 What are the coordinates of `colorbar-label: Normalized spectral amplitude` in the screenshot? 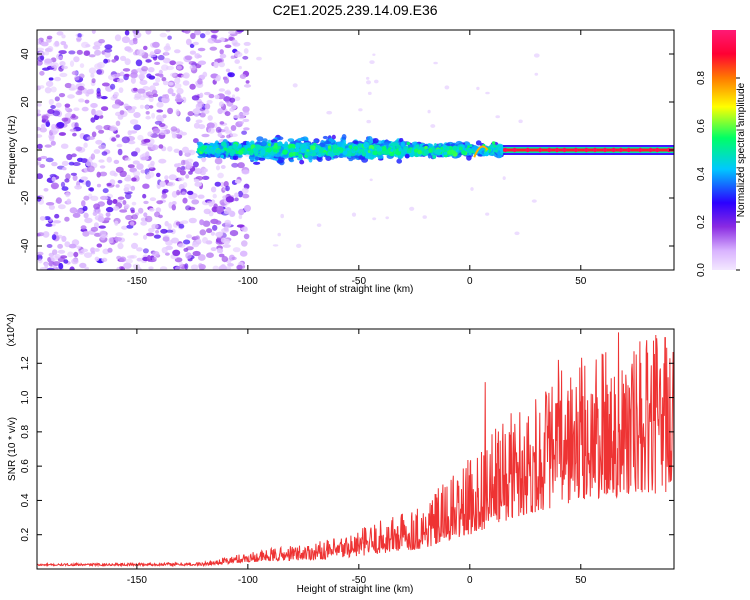 It's located at (741, 149).